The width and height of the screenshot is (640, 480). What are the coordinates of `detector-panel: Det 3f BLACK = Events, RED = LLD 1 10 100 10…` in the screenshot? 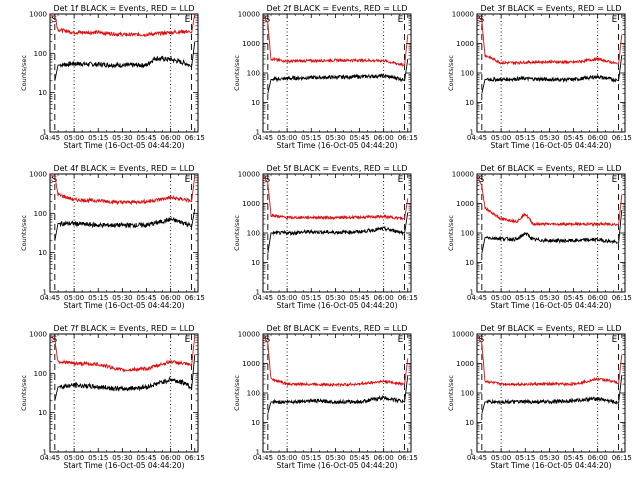 It's located at (539, 77).